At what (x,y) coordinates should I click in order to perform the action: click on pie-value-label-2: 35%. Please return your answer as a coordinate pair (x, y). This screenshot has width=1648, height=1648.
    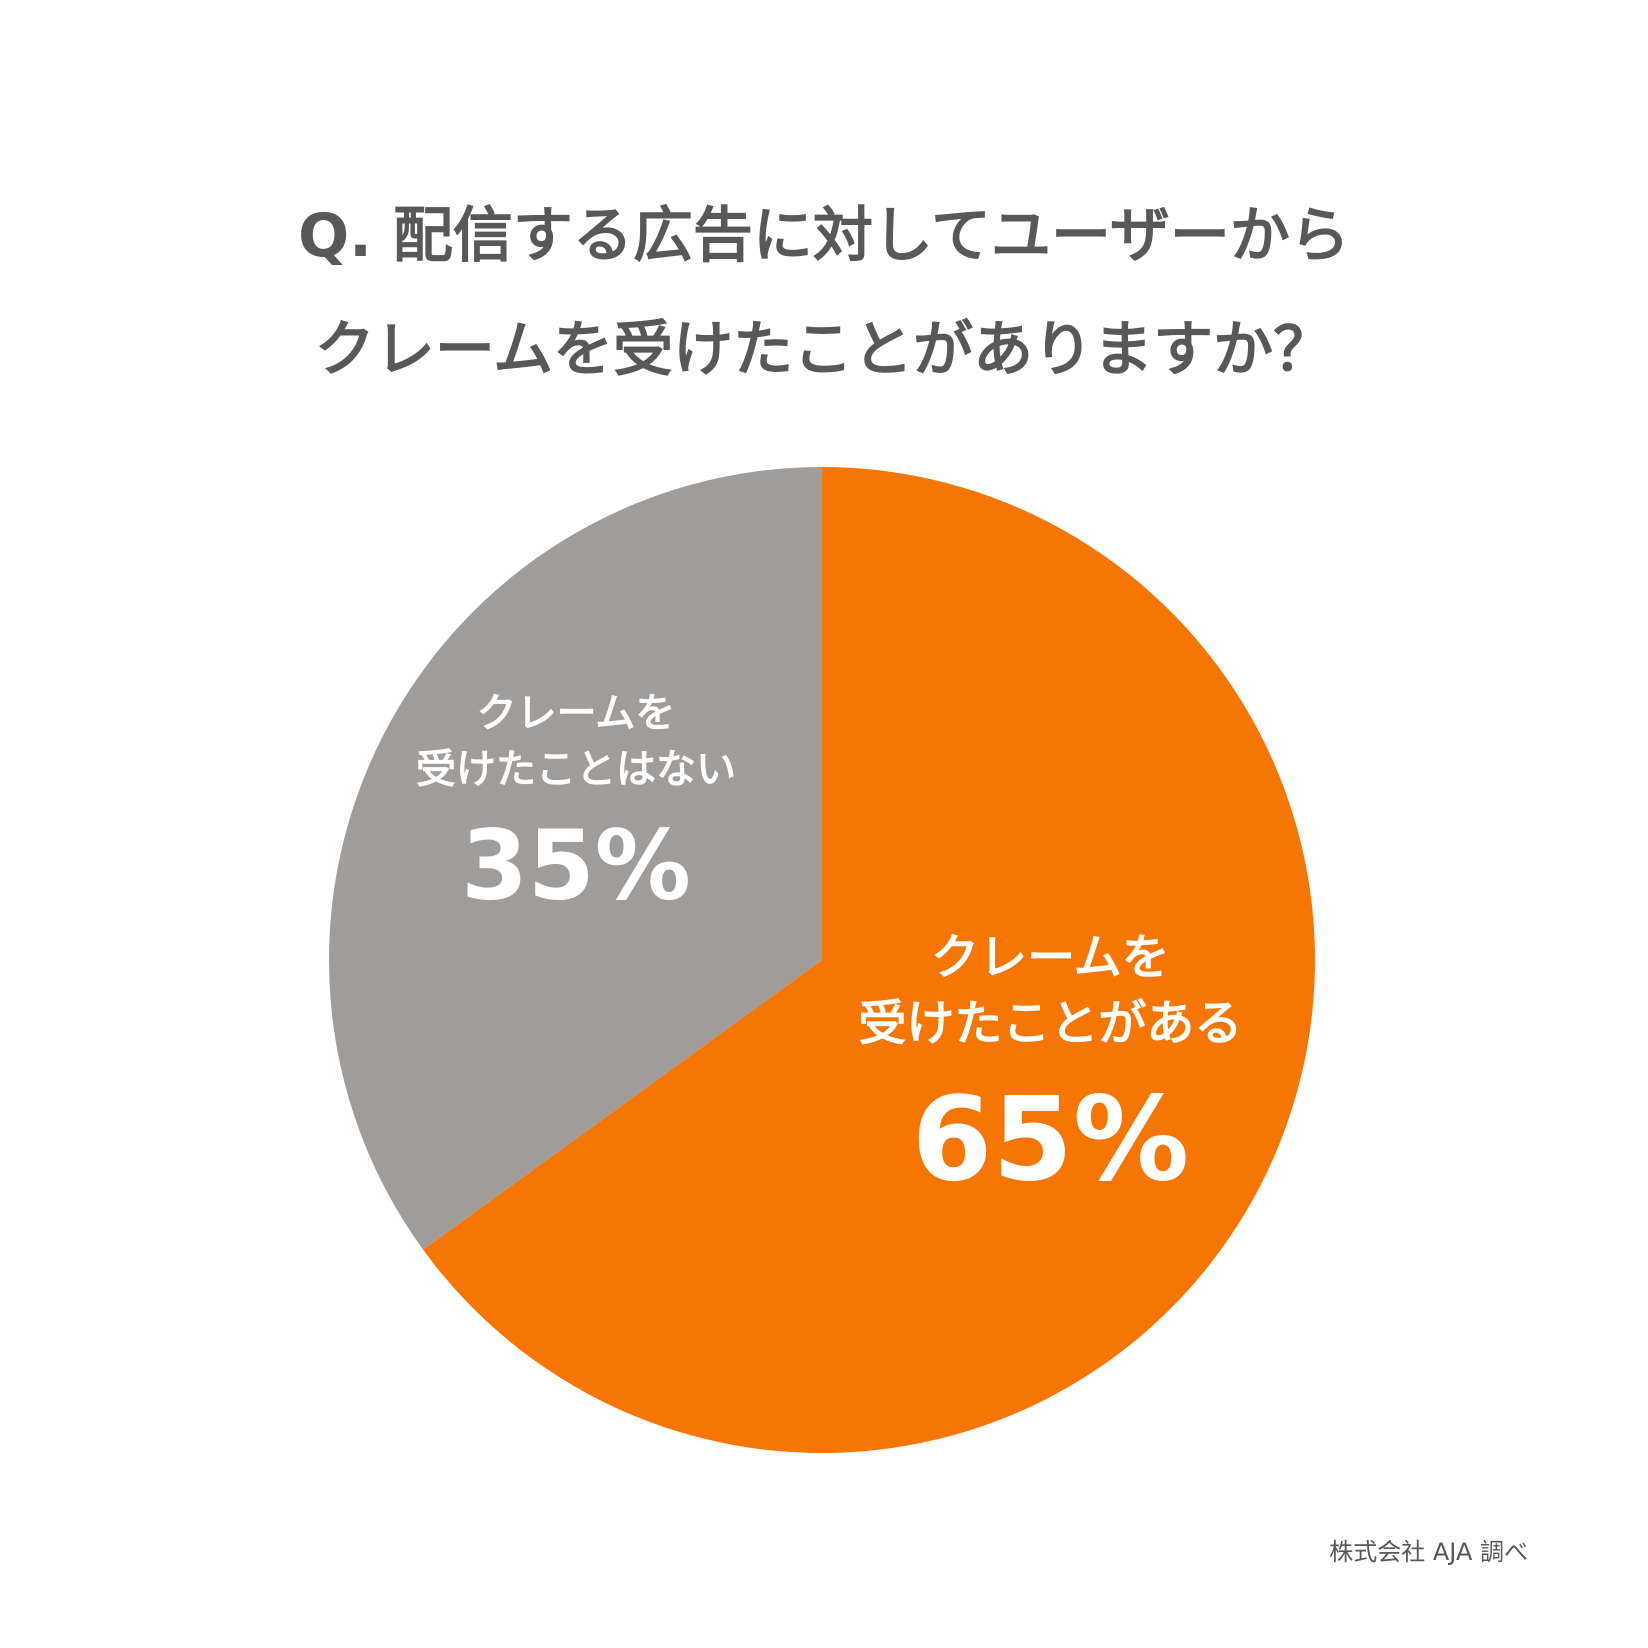
    Looking at the image, I should click on (576, 866).